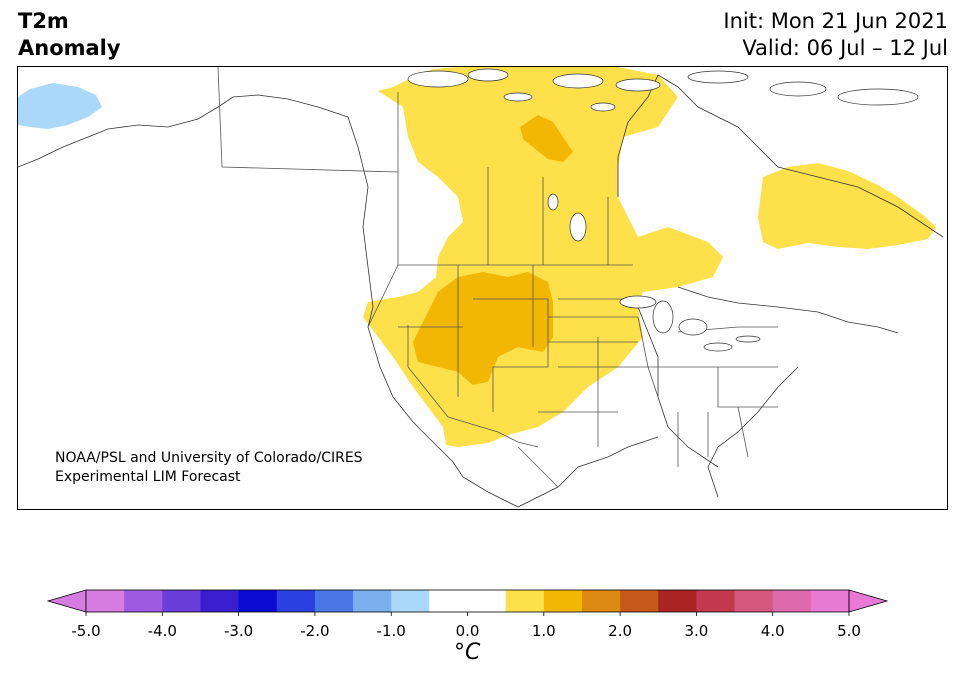 This screenshot has width=959, height=680. Describe the element at coordinates (66, 601) in the screenshot. I see `colorbar-min-extend` at that location.